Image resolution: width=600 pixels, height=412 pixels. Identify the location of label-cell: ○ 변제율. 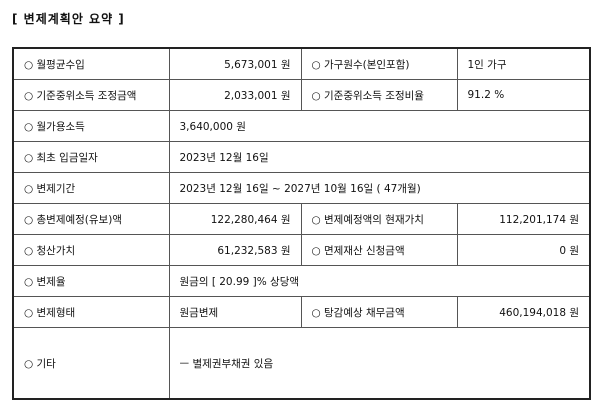
(91, 281).